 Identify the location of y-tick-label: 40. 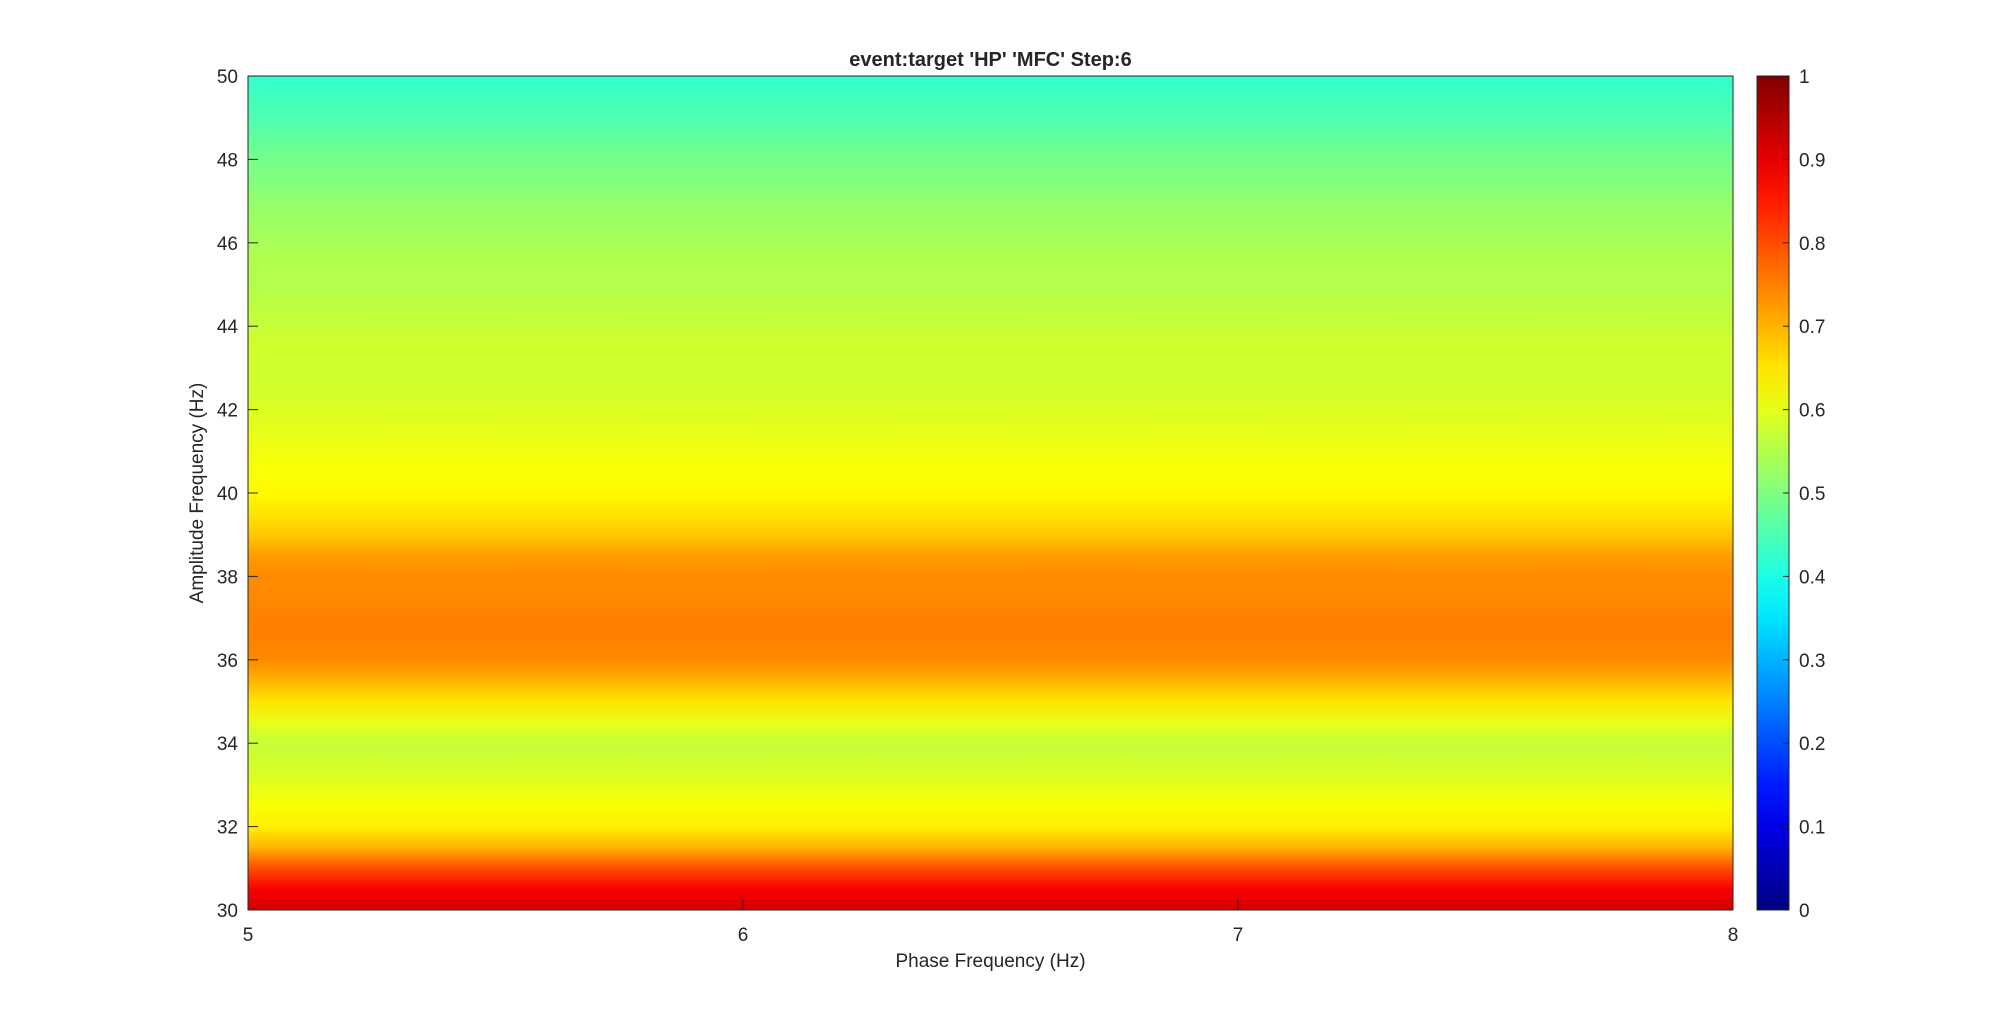
(227, 494).